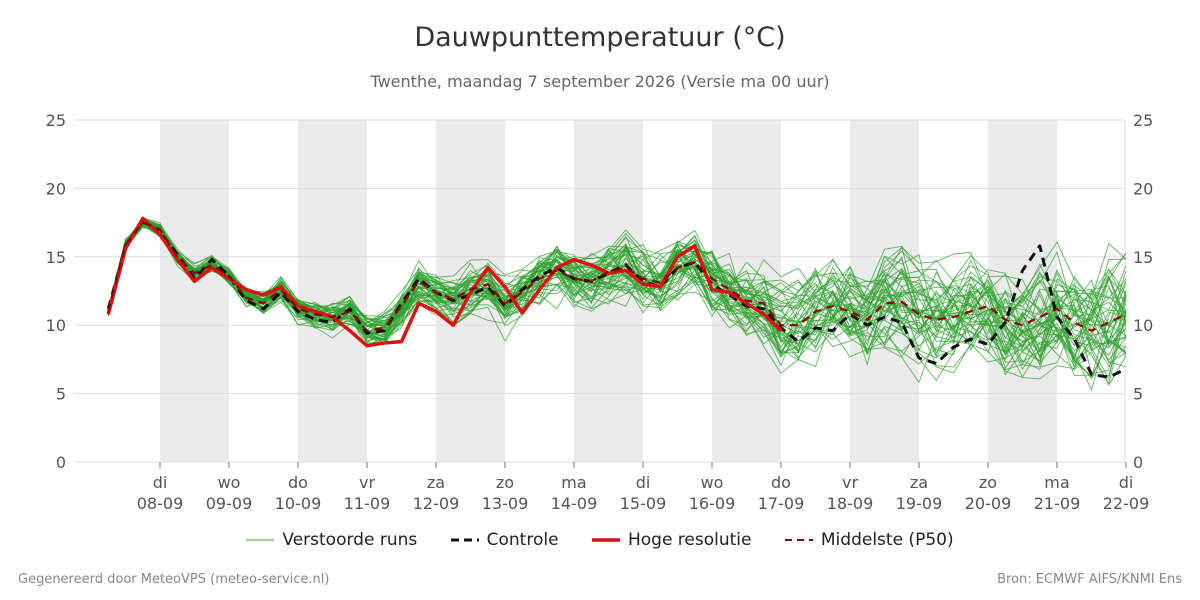 Image resolution: width=1200 pixels, height=600 pixels. Describe the element at coordinates (436, 503) in the screenshot. I see `x-tick-date: 12-09` at that location.